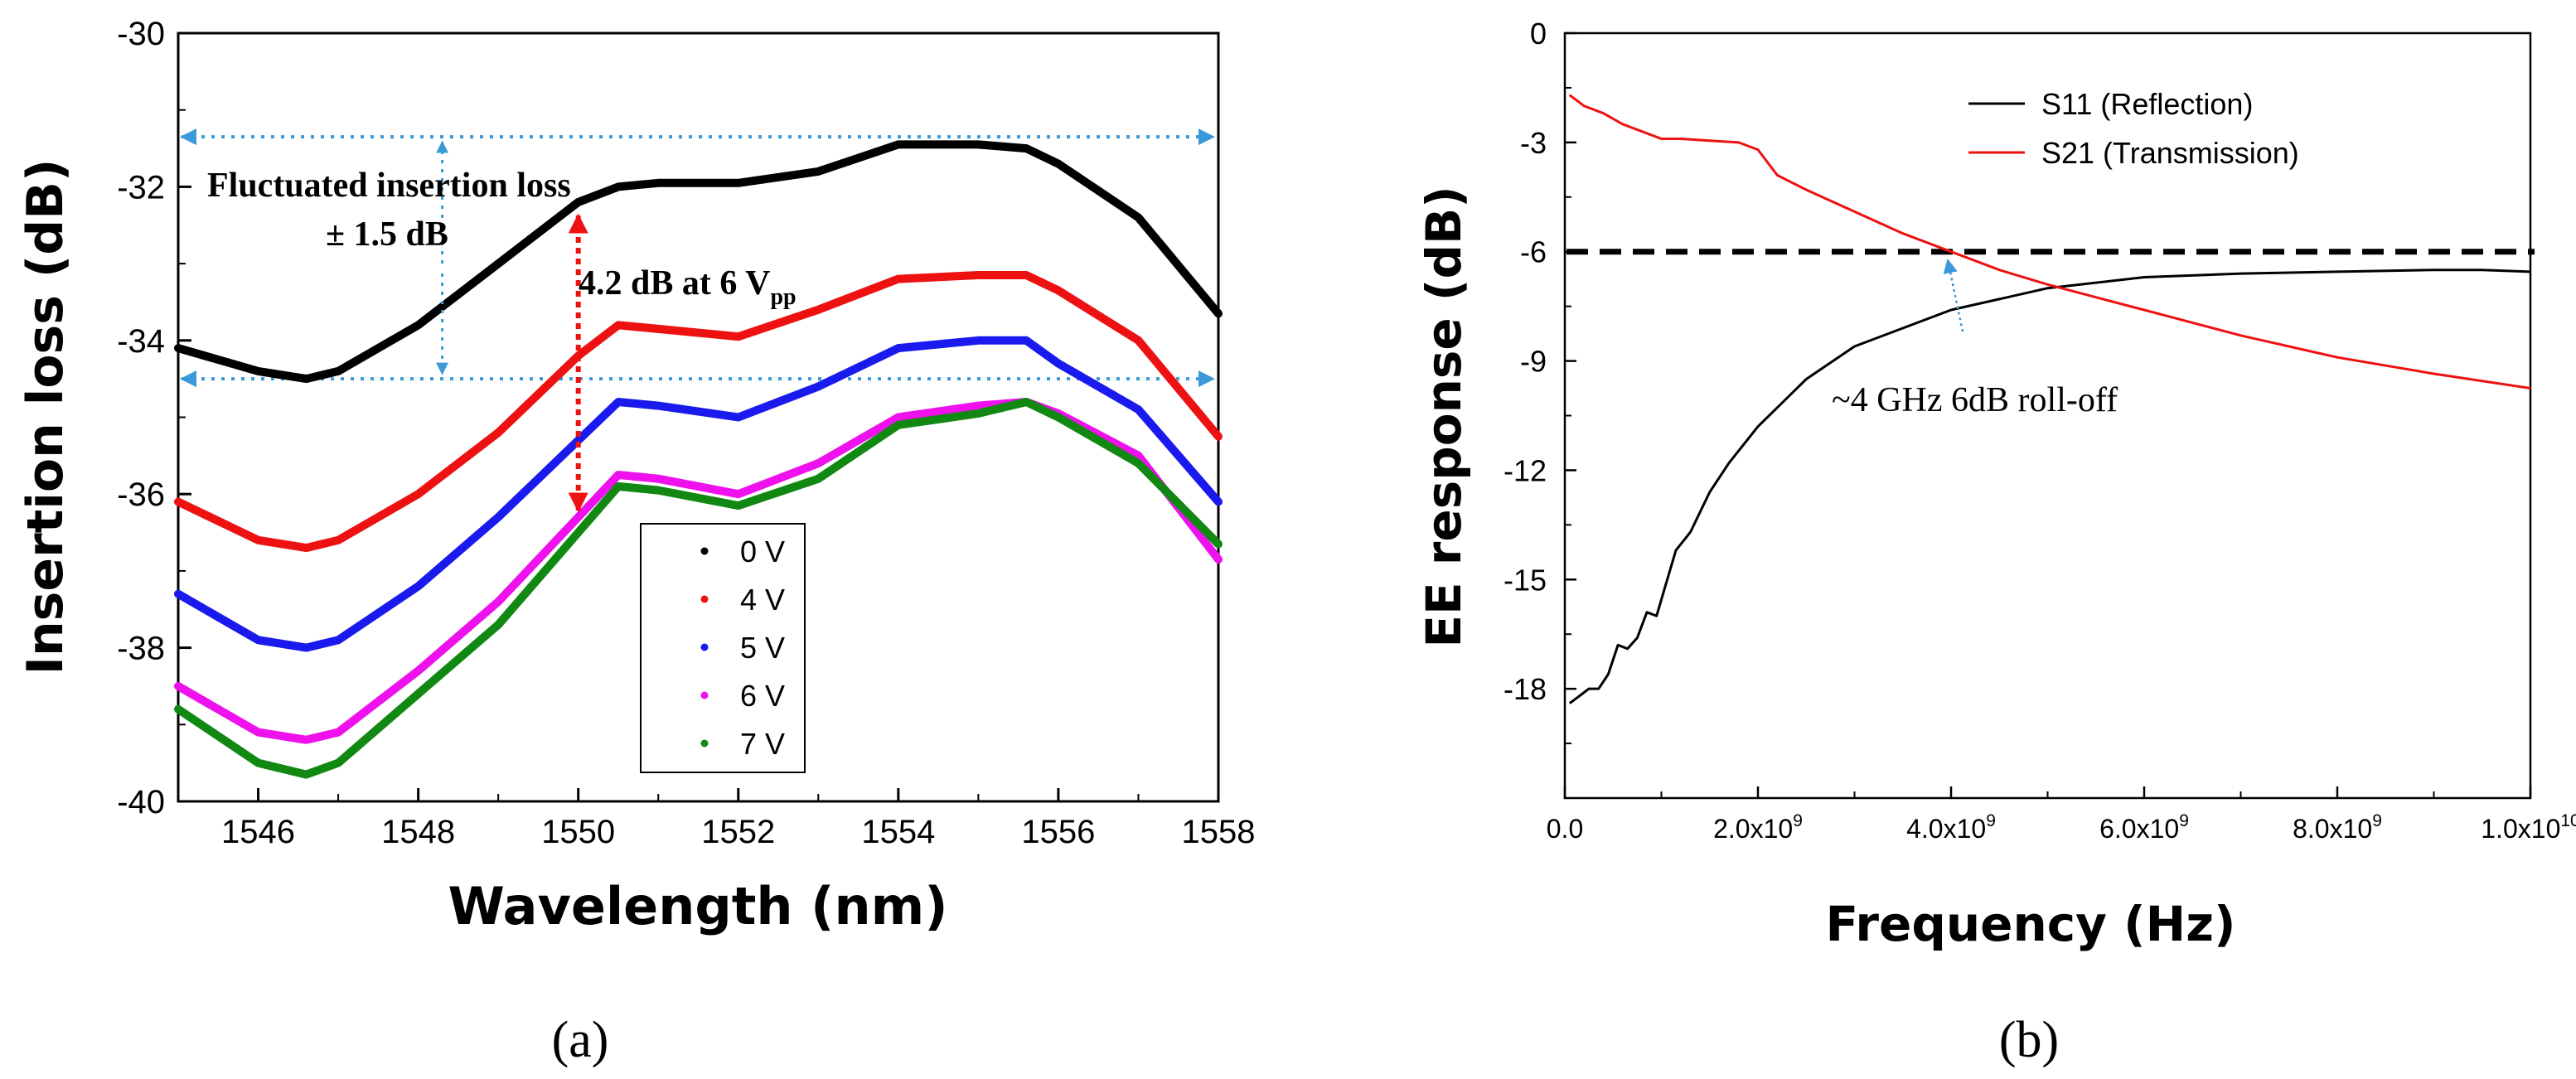  What do you see at coordinates (1525, 470) in the screenshot?
I see `y-tick-label-b: -12` at bounding box center [1525, 470].